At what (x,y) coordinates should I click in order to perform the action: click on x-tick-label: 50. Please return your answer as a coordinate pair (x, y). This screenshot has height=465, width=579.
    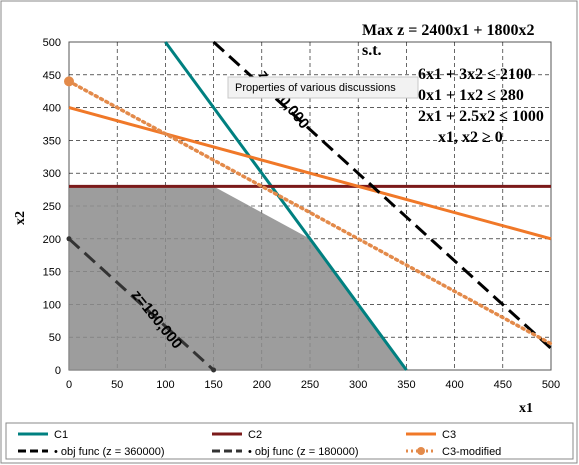
    Looking at the image, I should click on (117, 385).